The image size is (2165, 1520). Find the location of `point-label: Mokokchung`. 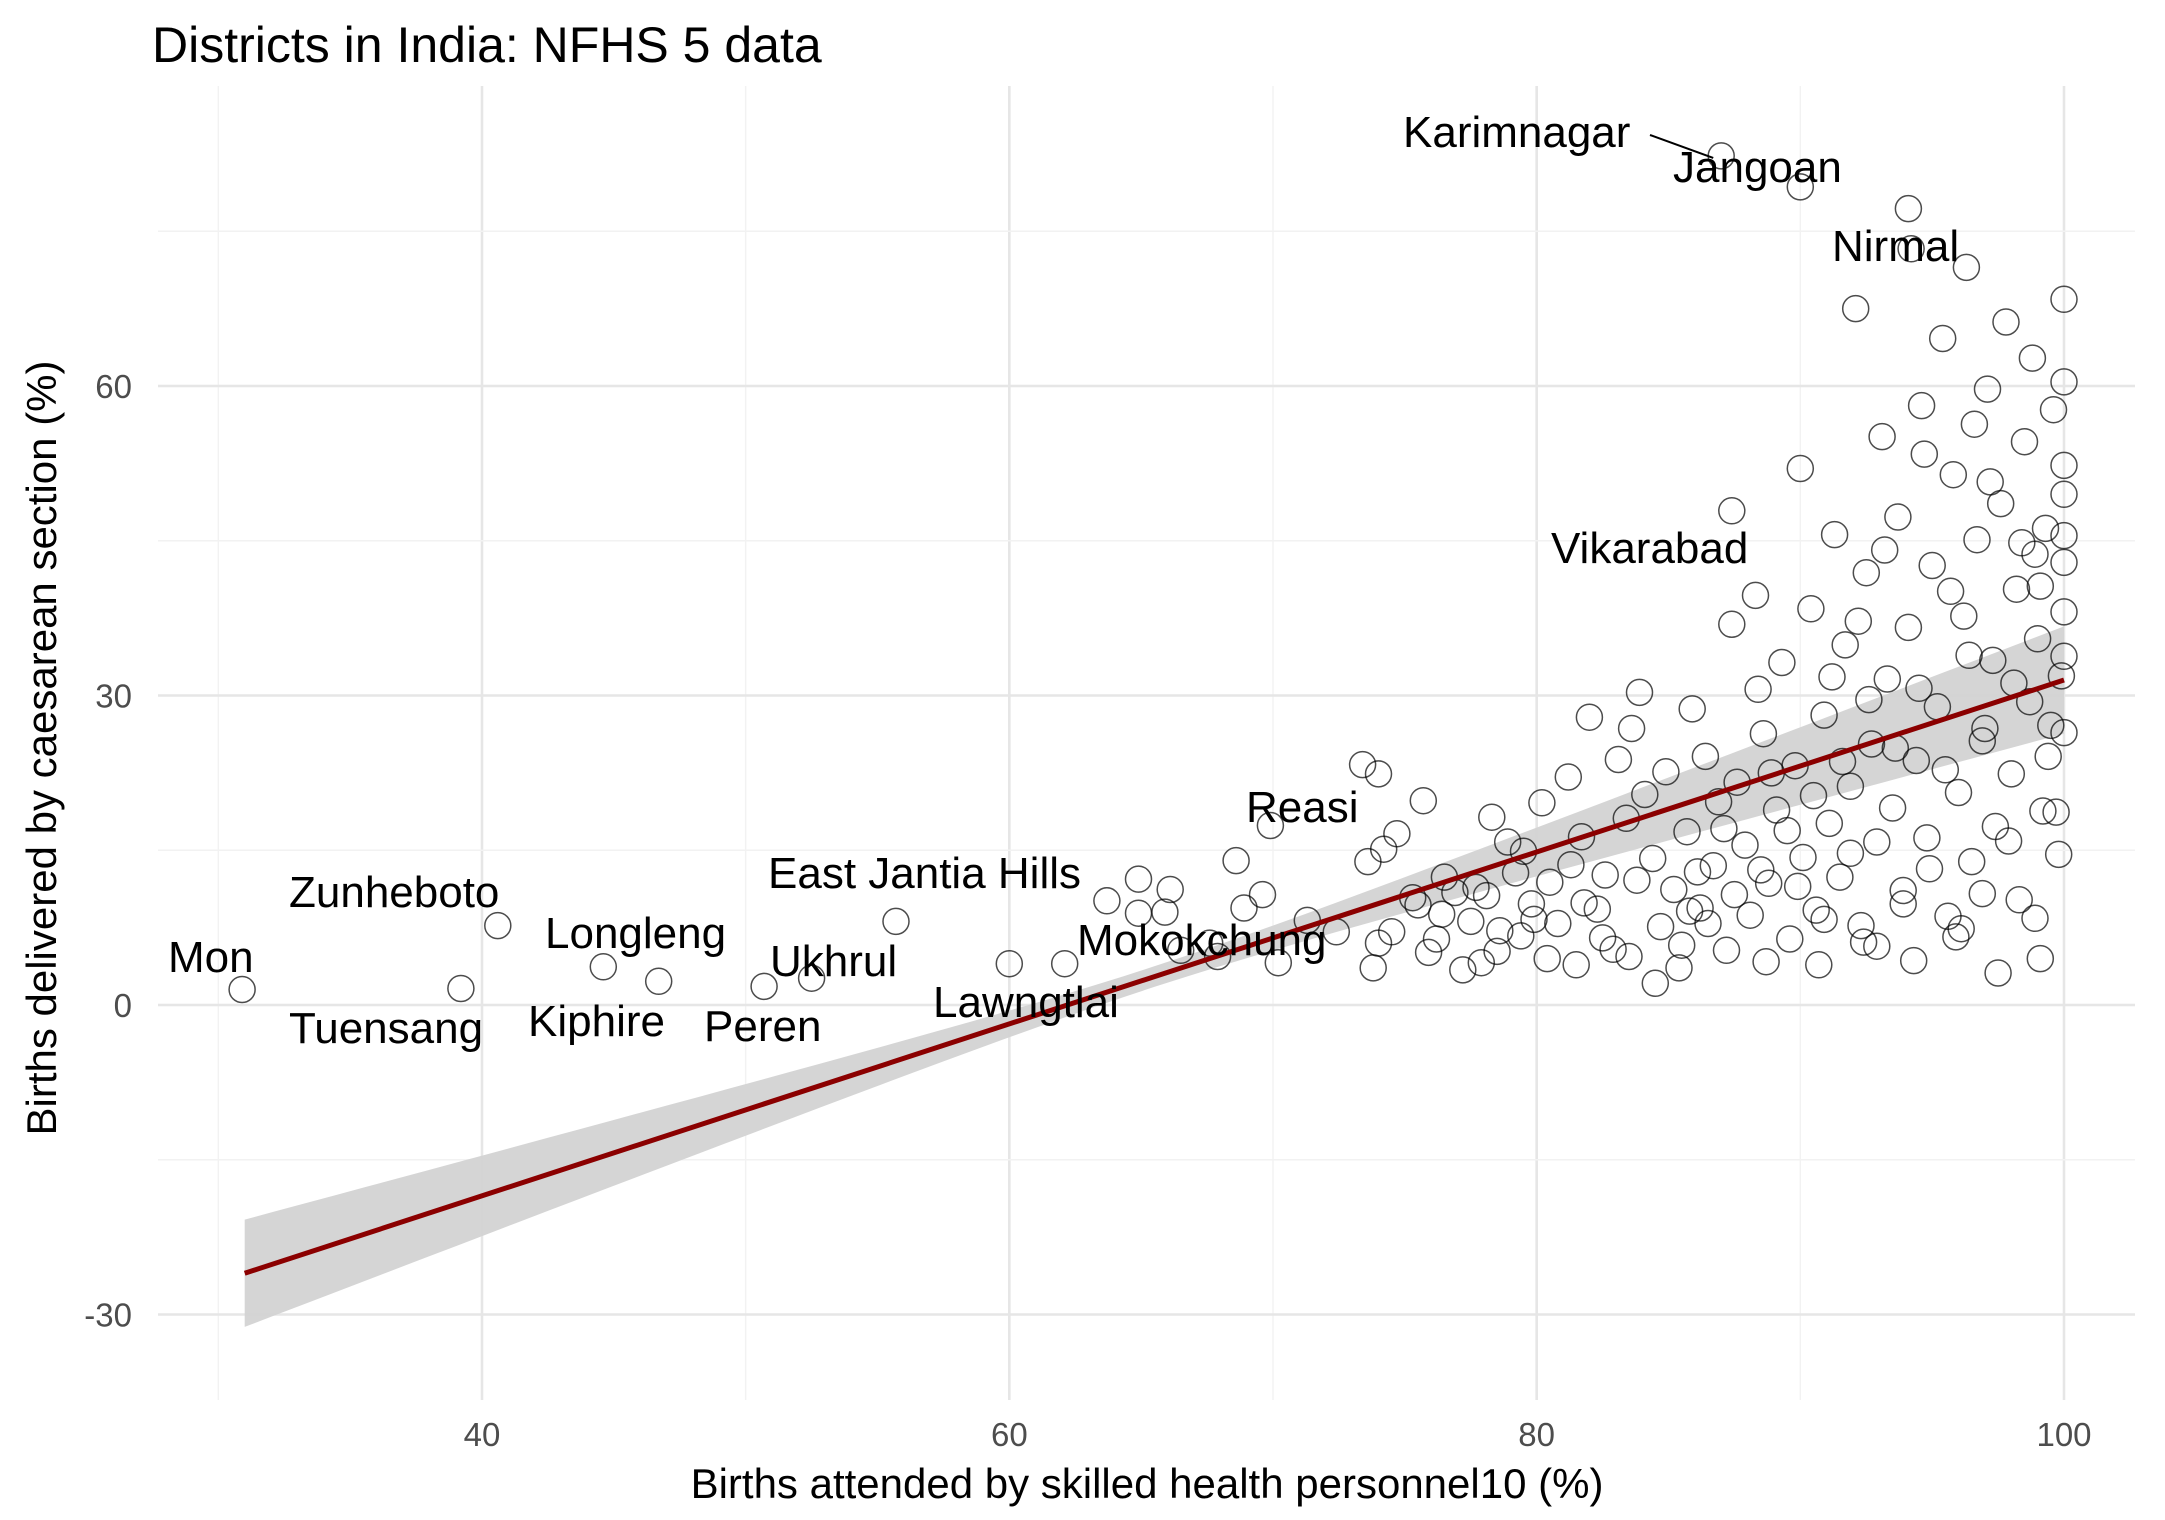

point-label: Mokokchung is located at coordinates (1201, 940).